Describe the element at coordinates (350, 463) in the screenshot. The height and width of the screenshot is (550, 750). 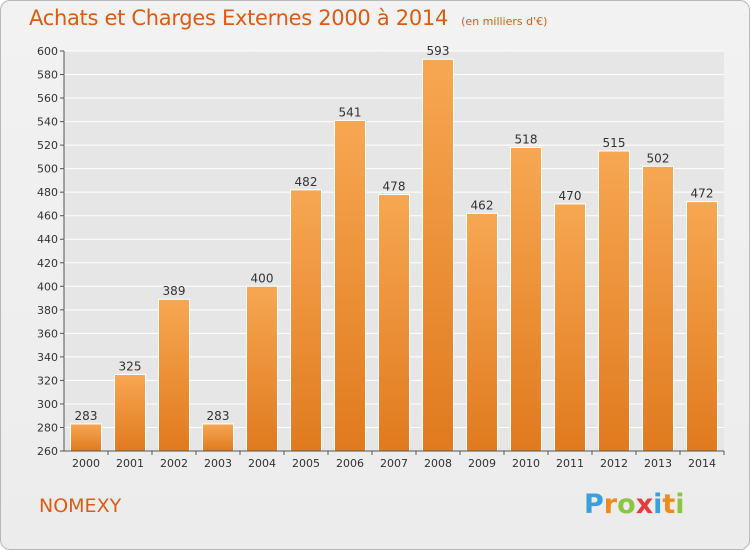
I see `x-tick-label: 2006` at that location.